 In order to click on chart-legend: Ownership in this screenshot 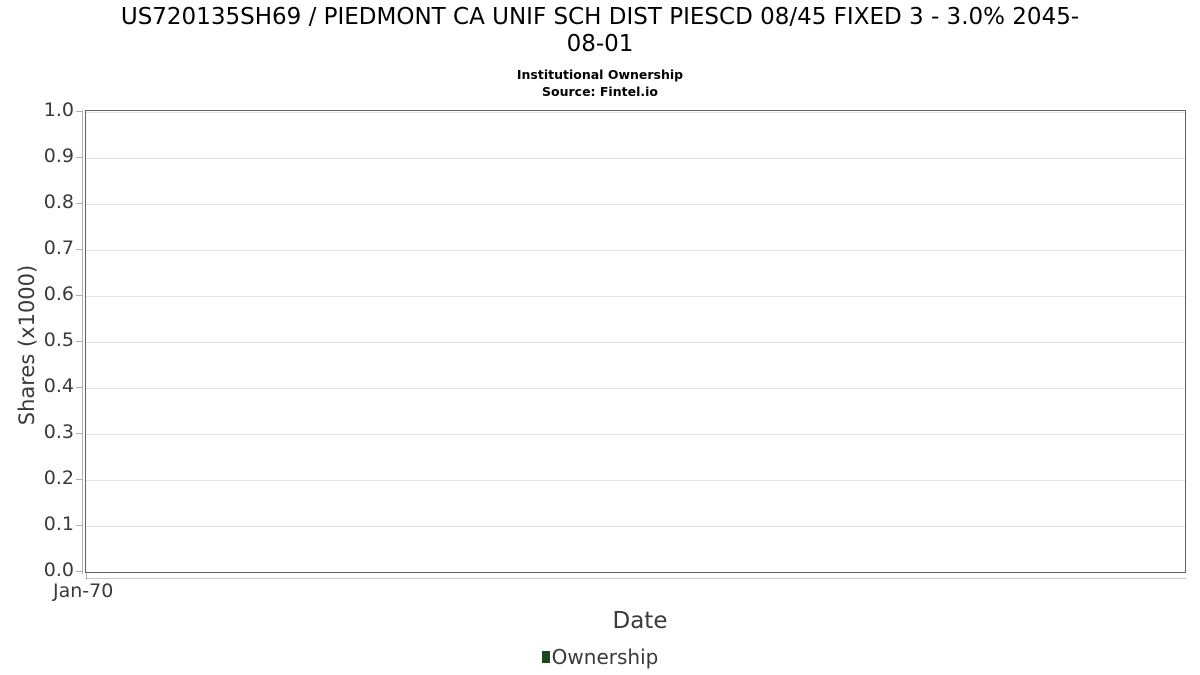, I will do `click(600, 657)`.